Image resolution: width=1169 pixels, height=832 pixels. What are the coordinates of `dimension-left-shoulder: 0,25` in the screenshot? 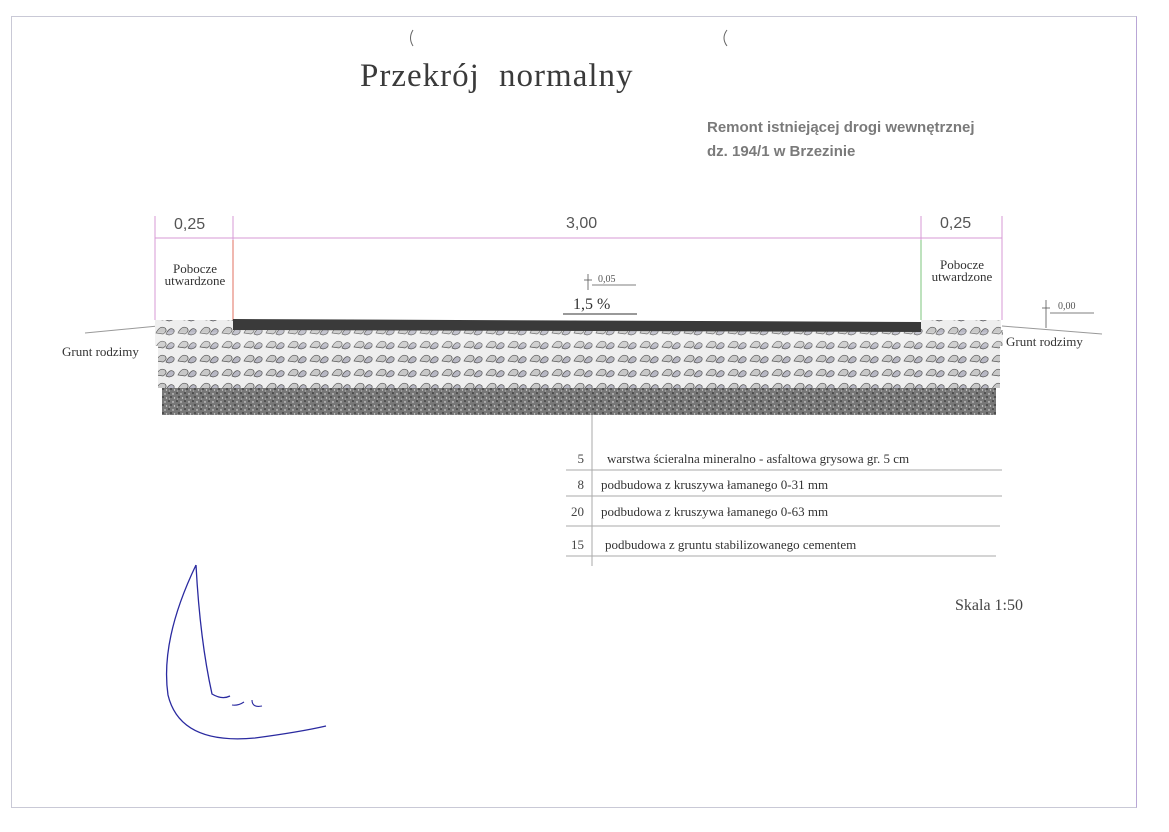 It's located at (190, 224).